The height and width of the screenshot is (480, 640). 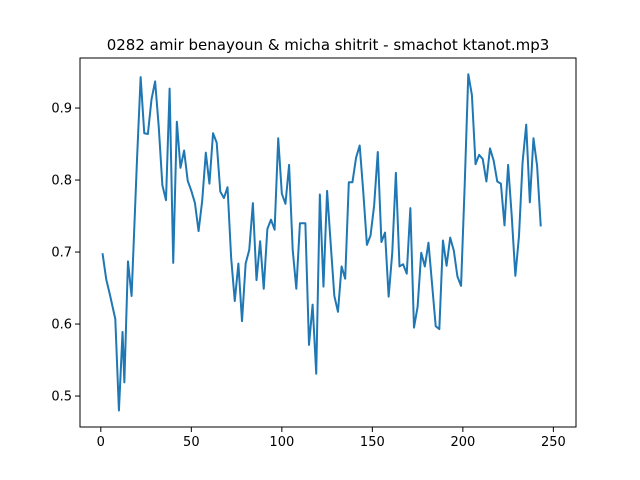 What do you see at coordinates (191, 442) in the screenshot?
I see `x-tick-label: 50` at bounding box center [191, 442].